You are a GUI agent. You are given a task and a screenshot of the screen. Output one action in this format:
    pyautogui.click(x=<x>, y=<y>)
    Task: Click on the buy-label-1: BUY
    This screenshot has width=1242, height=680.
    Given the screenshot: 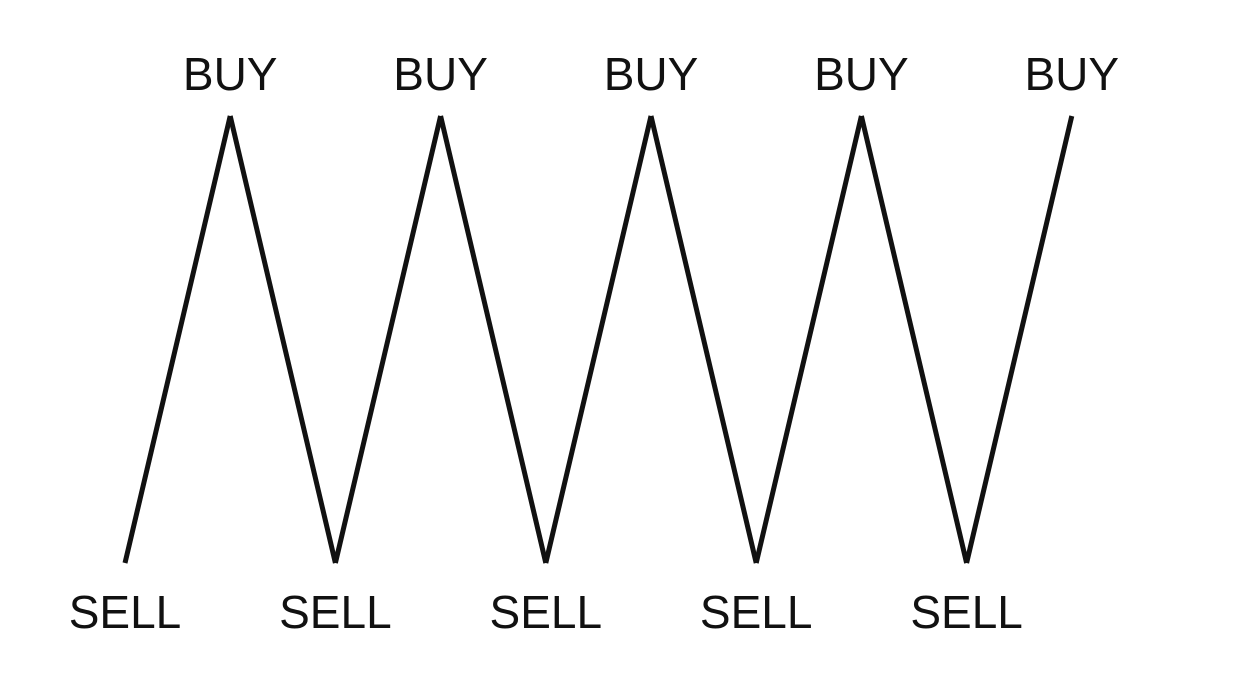 What is the action you would take?
    pyautogui.click(x=230, y=74)
    